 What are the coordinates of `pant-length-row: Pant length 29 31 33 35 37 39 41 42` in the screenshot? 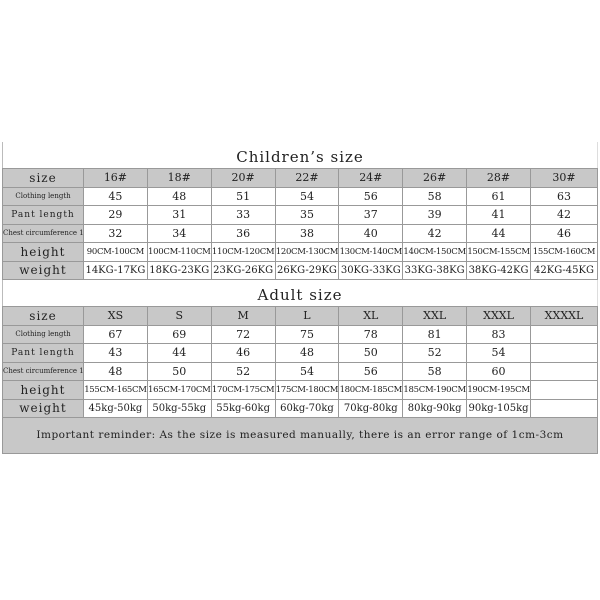 It's located at (300, 215).